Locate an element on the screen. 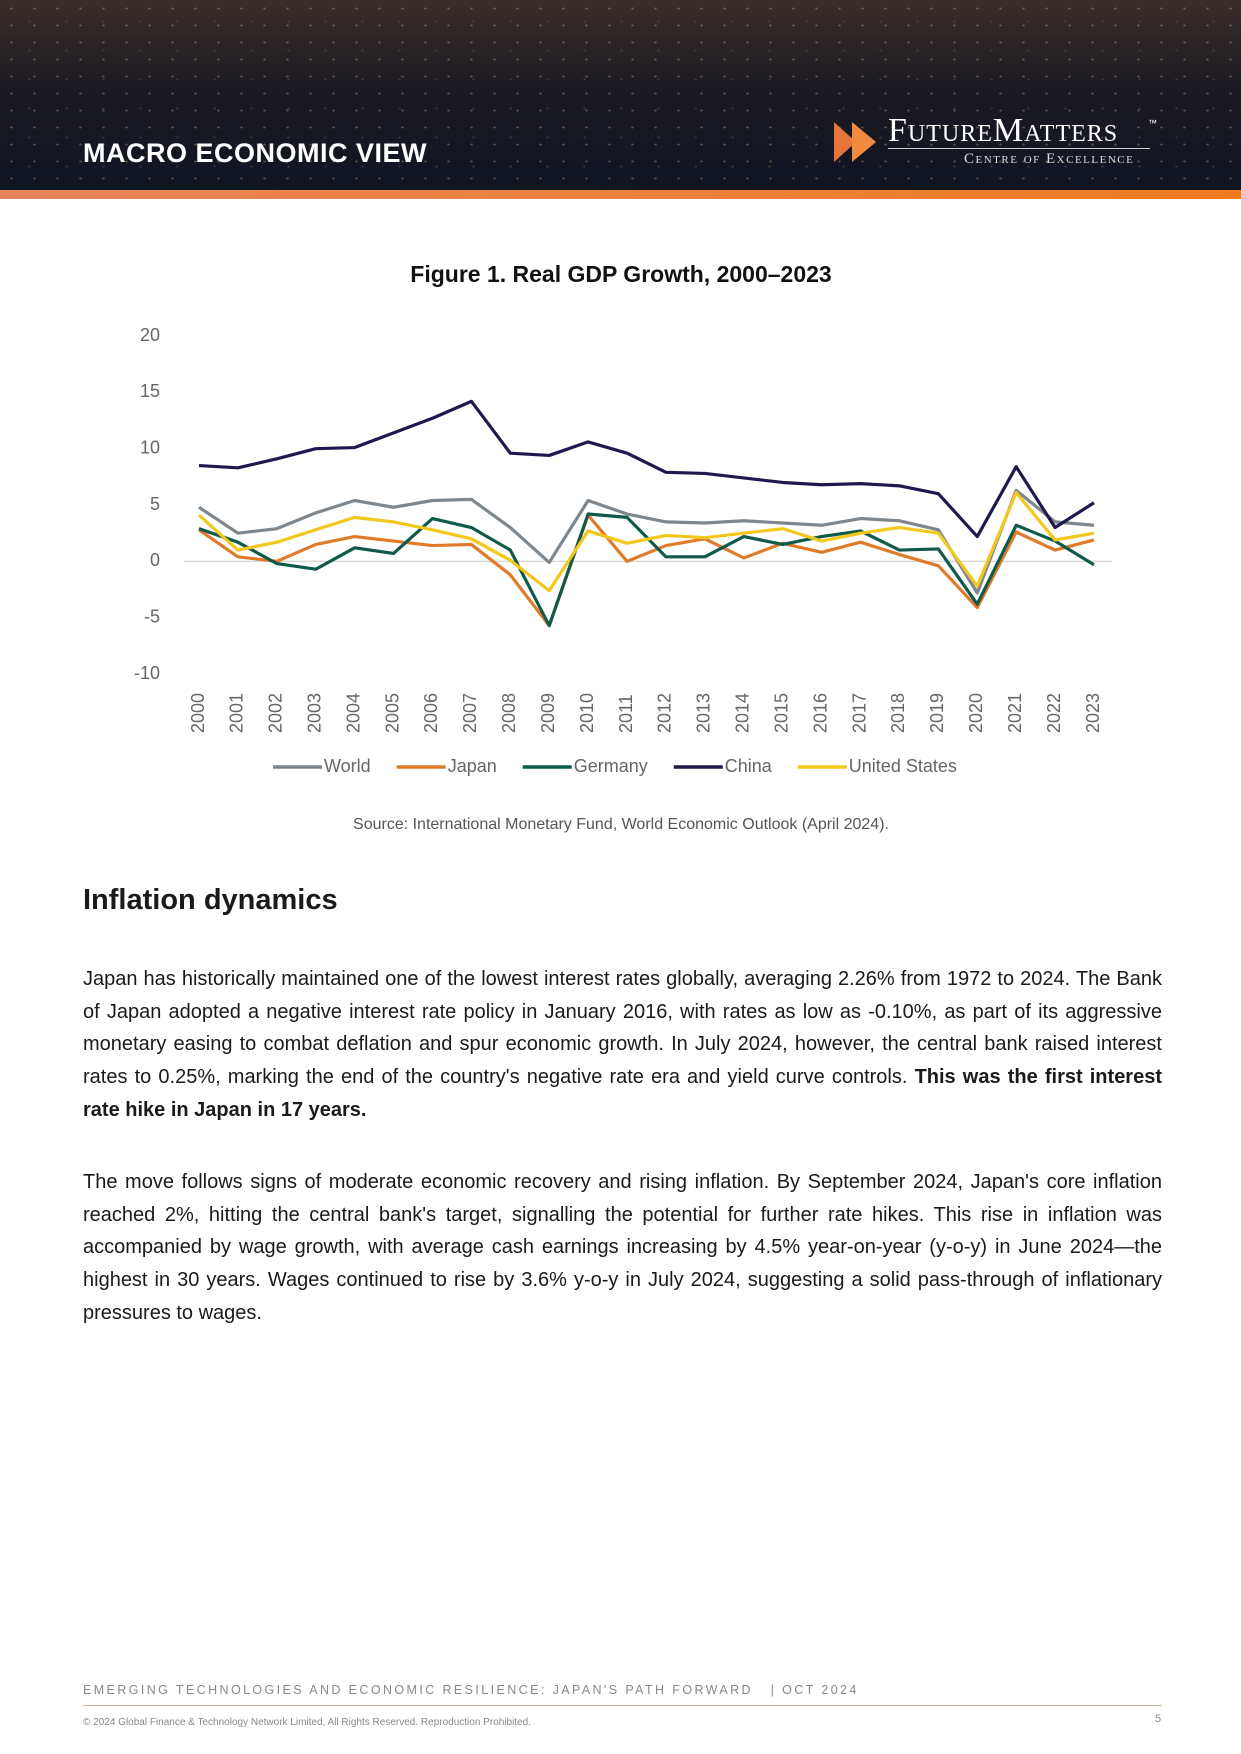  x-tick-label: 2020 is located at coordinates (976, 713).